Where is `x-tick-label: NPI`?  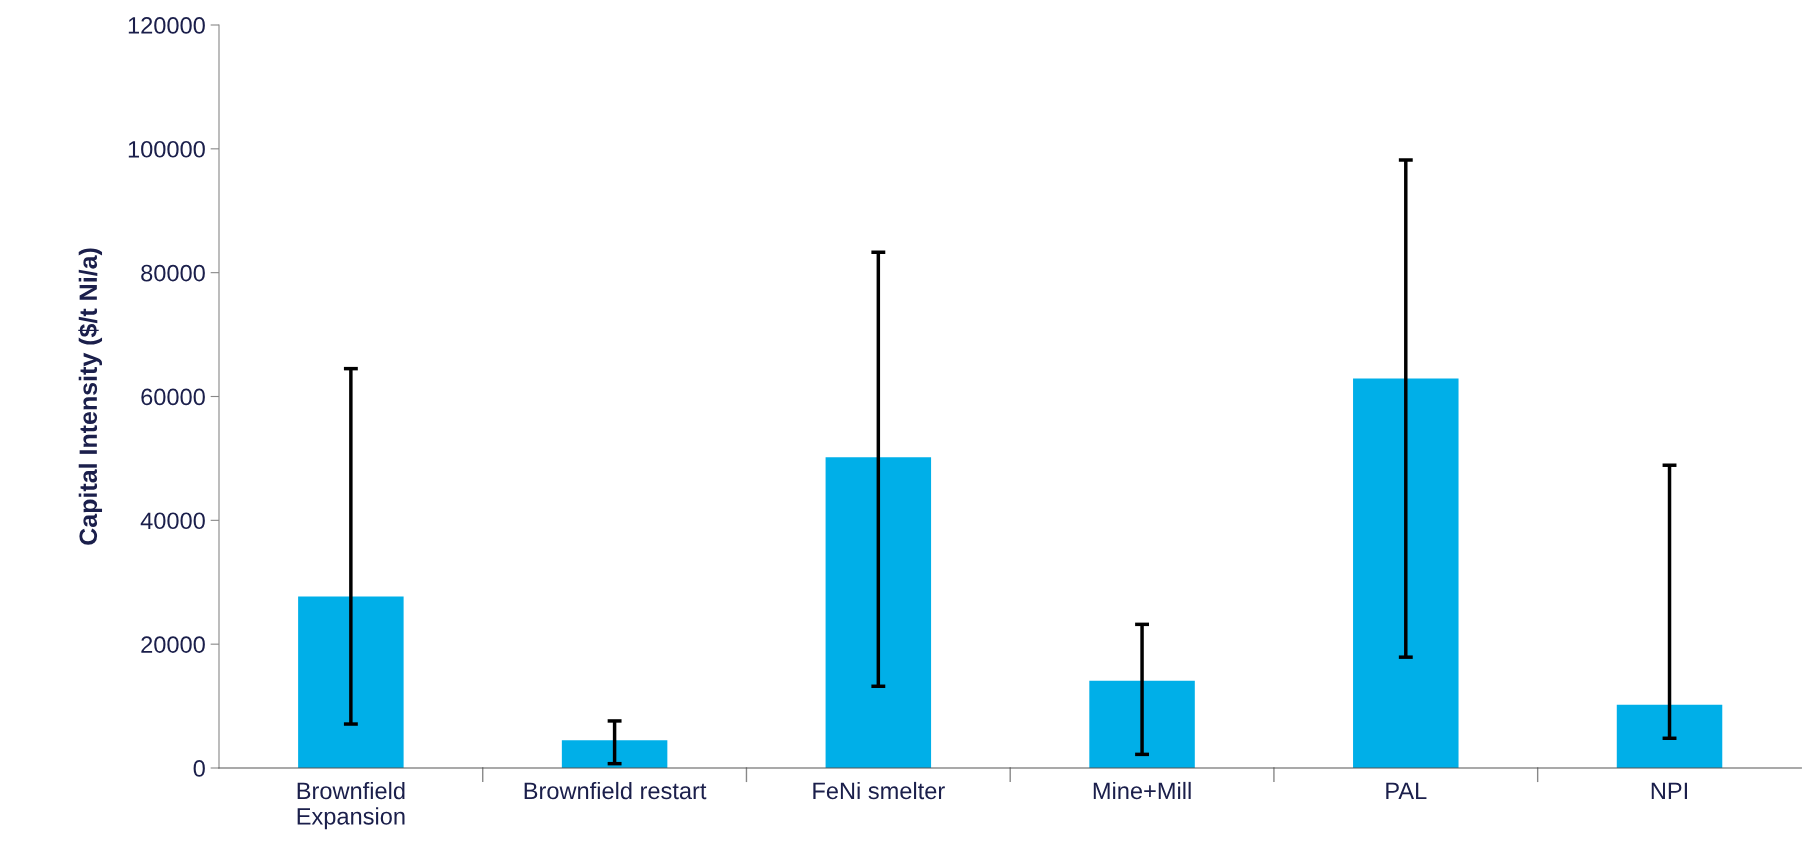 x-tick-label: NPI is located at coordinates (1669, 790).